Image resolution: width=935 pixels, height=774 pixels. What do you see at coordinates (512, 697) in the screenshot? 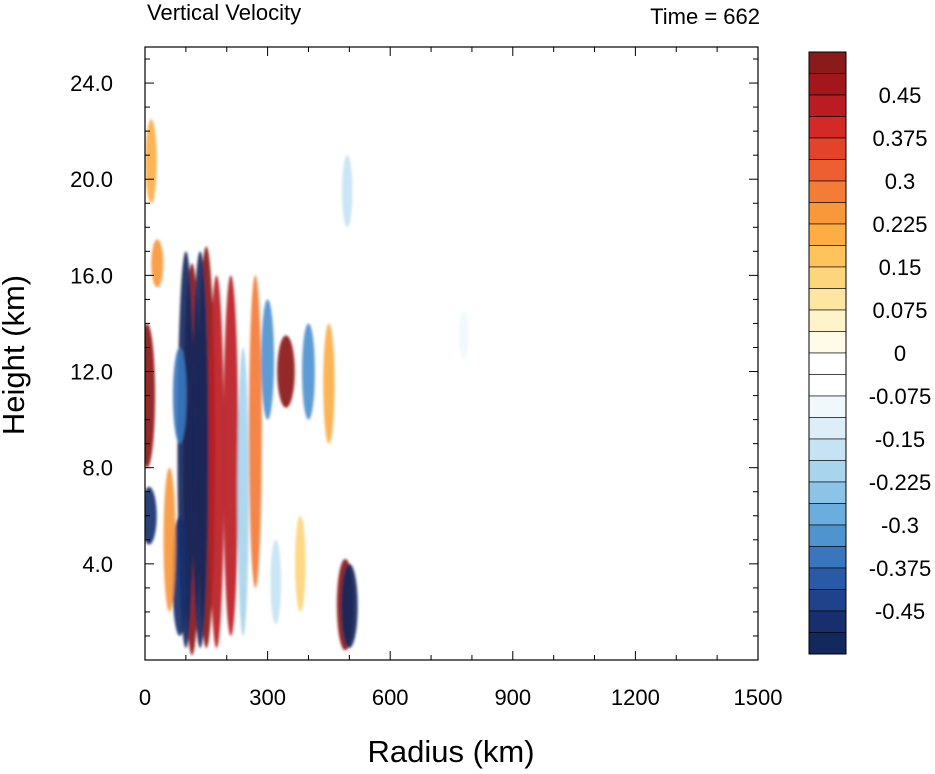
I see `x-tick-label: 900` at bounding box center [512, 697].